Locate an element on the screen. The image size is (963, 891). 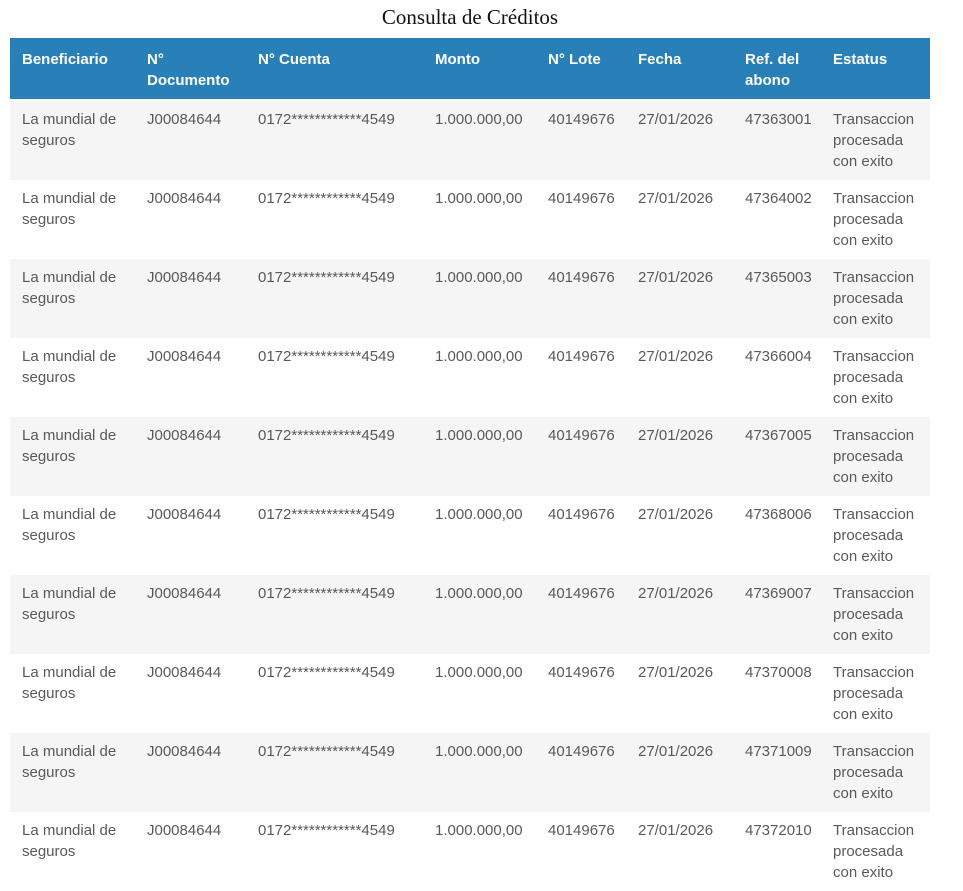
cell-ref_abono: 47368006 is located at coordinates (778, 514).